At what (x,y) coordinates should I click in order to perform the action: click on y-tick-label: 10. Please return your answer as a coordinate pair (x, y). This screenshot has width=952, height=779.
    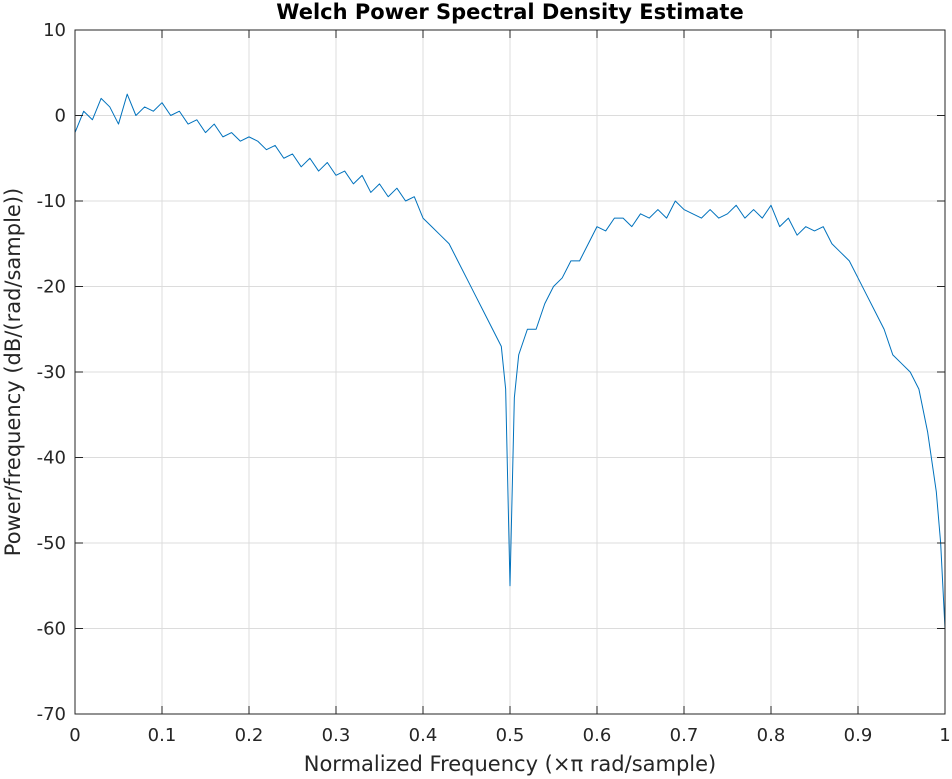
    Looking at the image, I should click on (54, 30).